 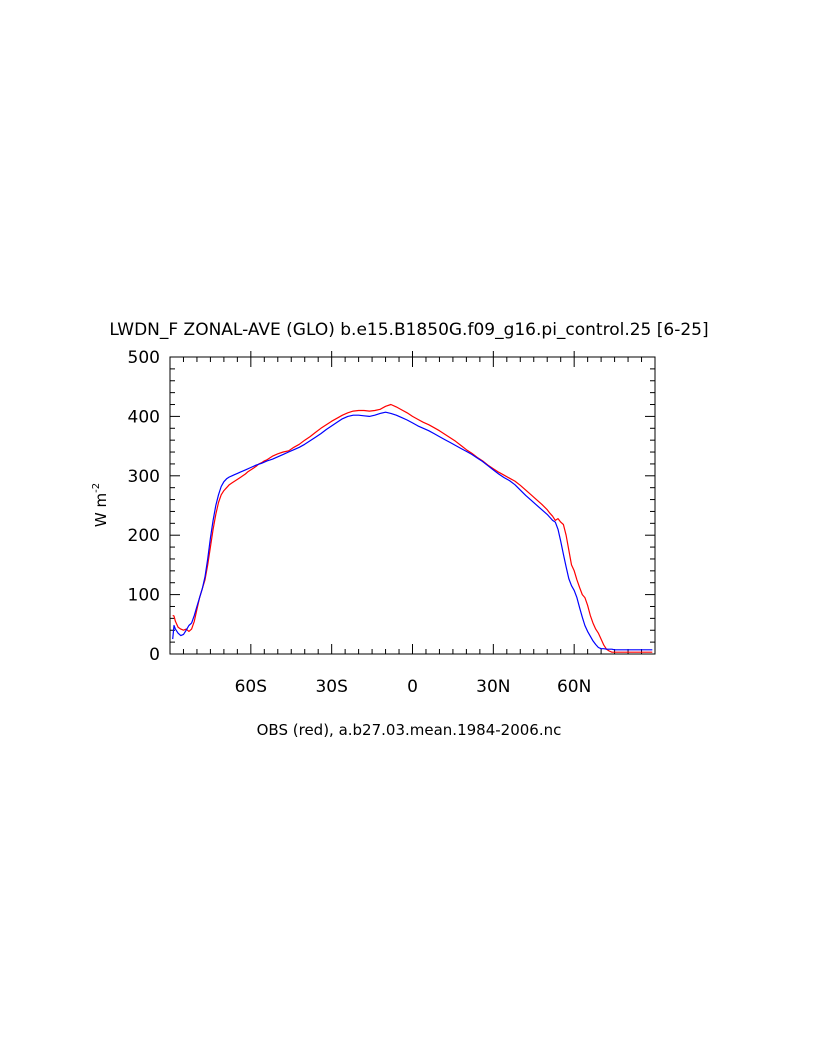 I want to click on x-tick-label: 0, so click(x=412, y=687).